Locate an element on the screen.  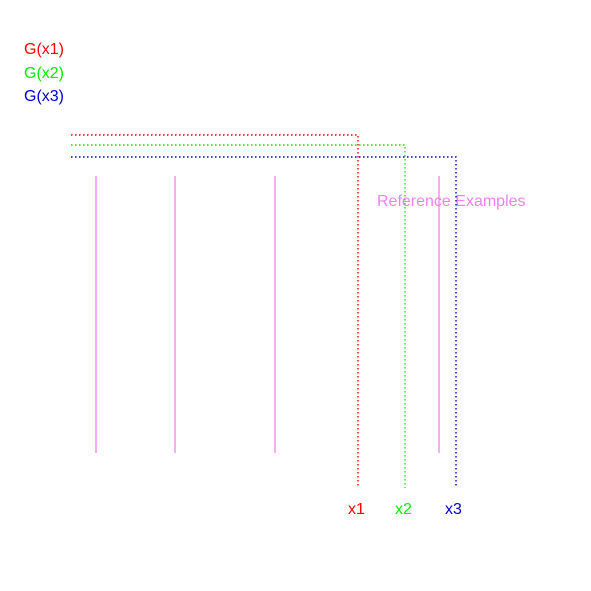
label-x2: x2 is located at coordinates (403, 509).